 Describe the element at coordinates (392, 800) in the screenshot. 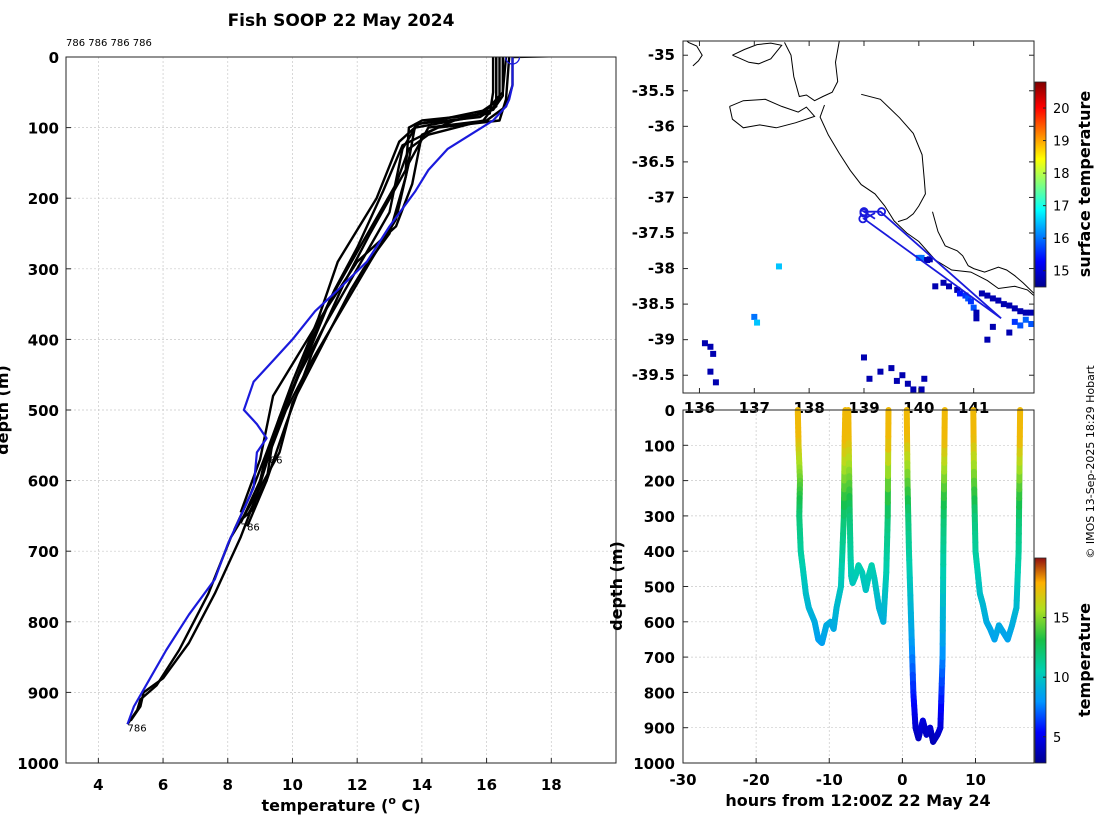

I see `profile-x-label-sup: o` at that location.